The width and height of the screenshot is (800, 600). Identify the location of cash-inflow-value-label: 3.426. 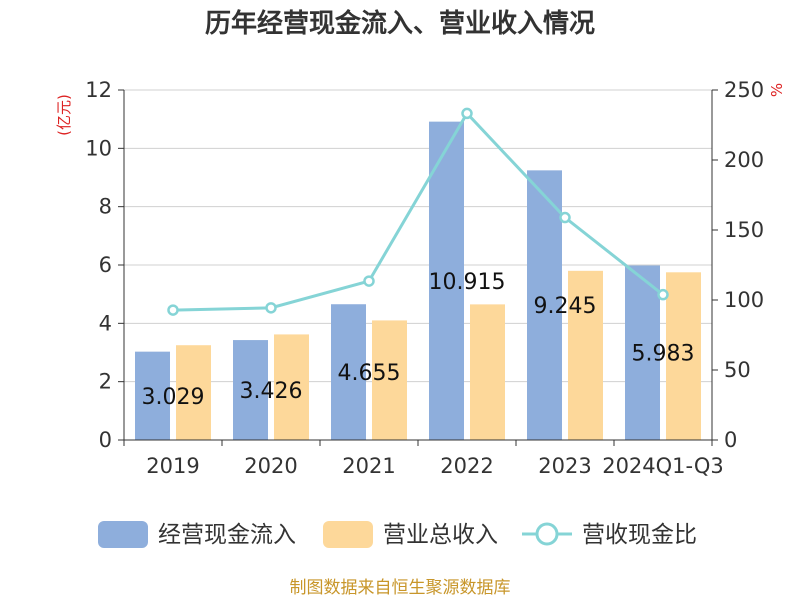
(271, 391).